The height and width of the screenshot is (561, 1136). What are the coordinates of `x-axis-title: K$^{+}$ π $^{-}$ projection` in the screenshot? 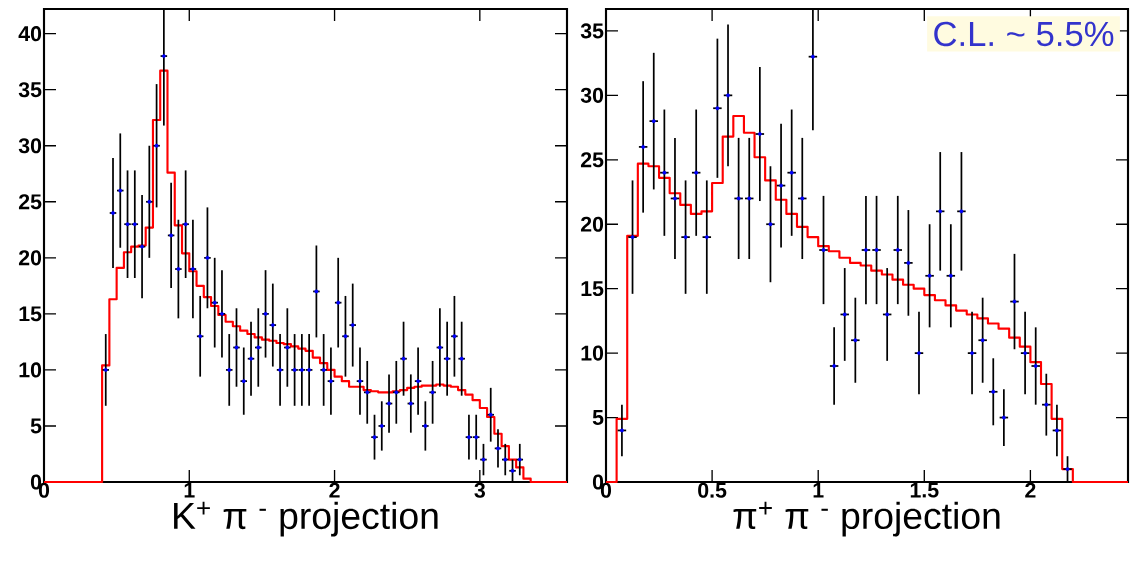 It's located at (306, 519).